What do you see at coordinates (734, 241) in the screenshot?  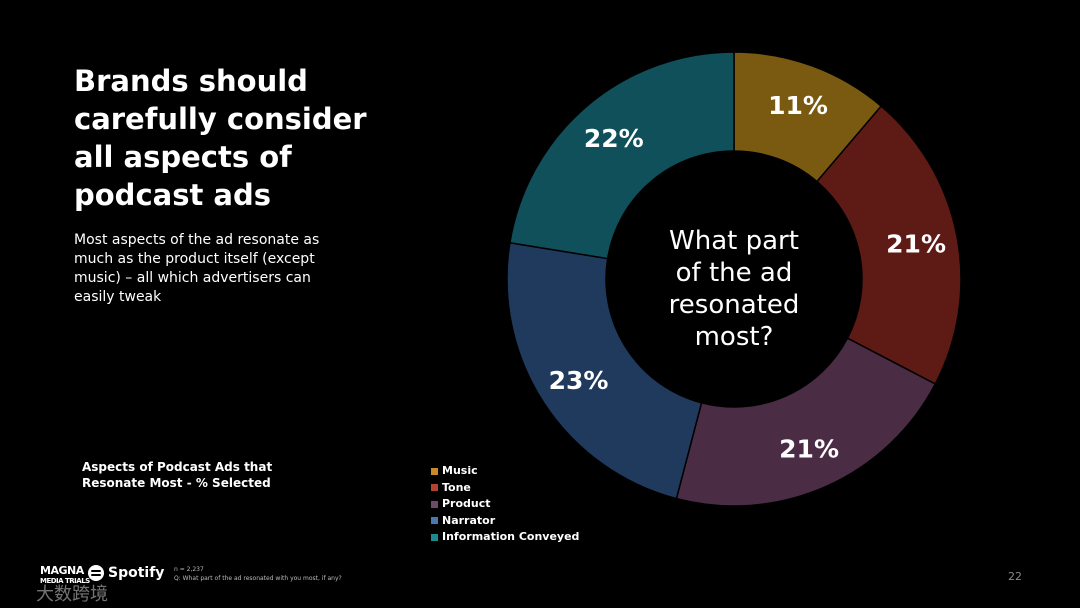 I see `center-text-line: What part` at bounding box center [734, 241].